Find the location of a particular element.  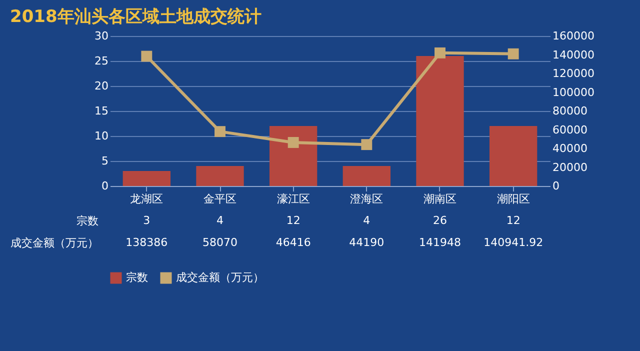

x-tick-label: 潮阳区 is located at coordinates (513, 199).